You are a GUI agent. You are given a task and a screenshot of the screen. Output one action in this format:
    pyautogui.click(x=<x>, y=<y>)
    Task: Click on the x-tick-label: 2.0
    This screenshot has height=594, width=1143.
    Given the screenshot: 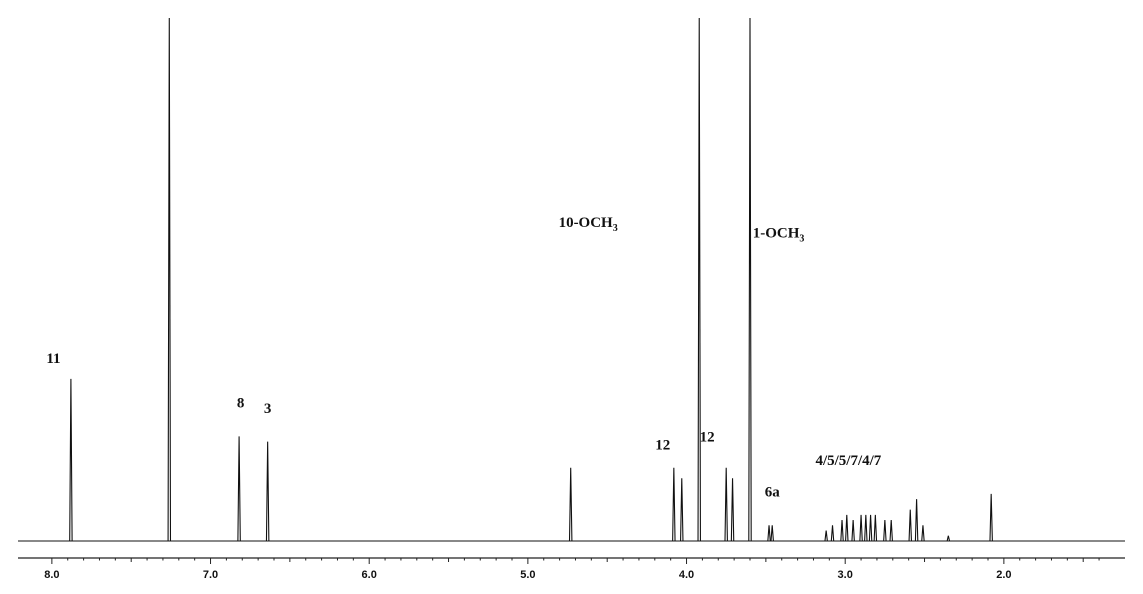 What is the action you would take?
    pyautogui.click(x=1003, y=575)
    